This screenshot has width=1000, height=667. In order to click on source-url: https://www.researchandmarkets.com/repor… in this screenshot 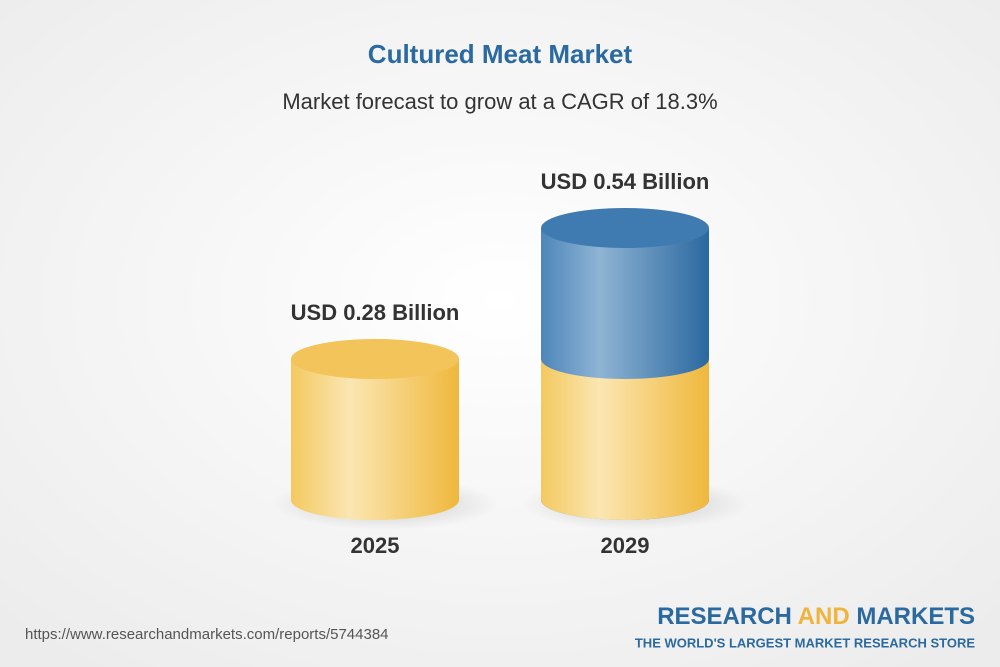, I will do `click(207, 634)`.